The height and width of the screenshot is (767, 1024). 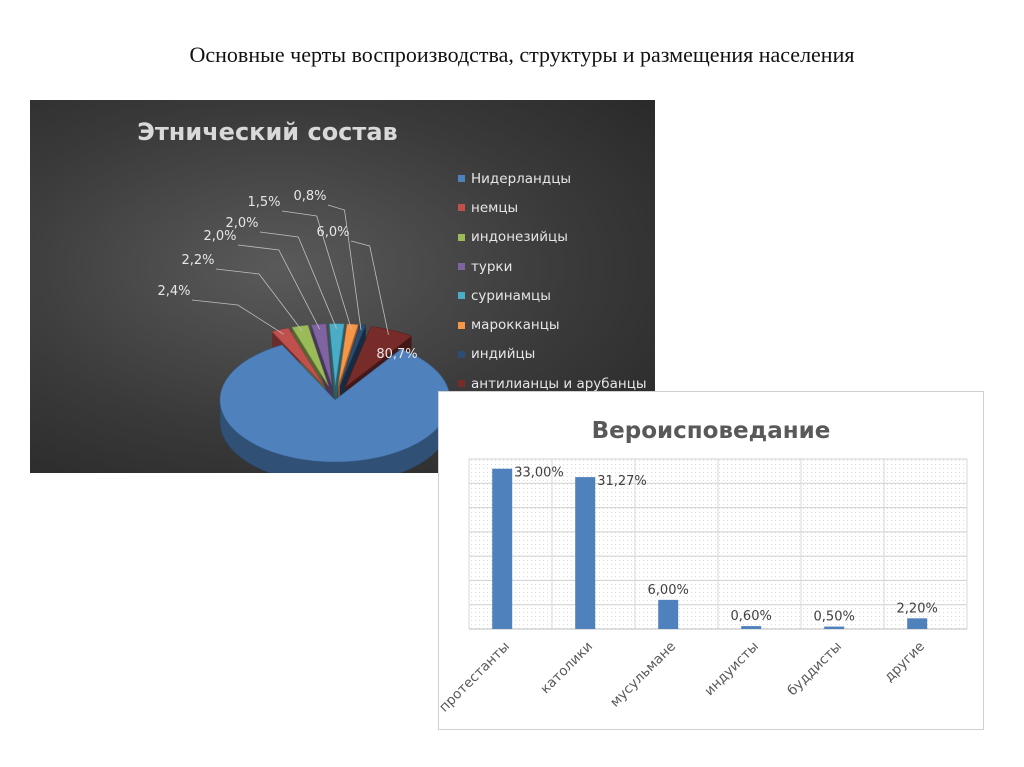 What do you see at coordinates (476, 677) in the screenshot?
I see `bar-category-label-0: протестанты` at bounding box center [476, 677].